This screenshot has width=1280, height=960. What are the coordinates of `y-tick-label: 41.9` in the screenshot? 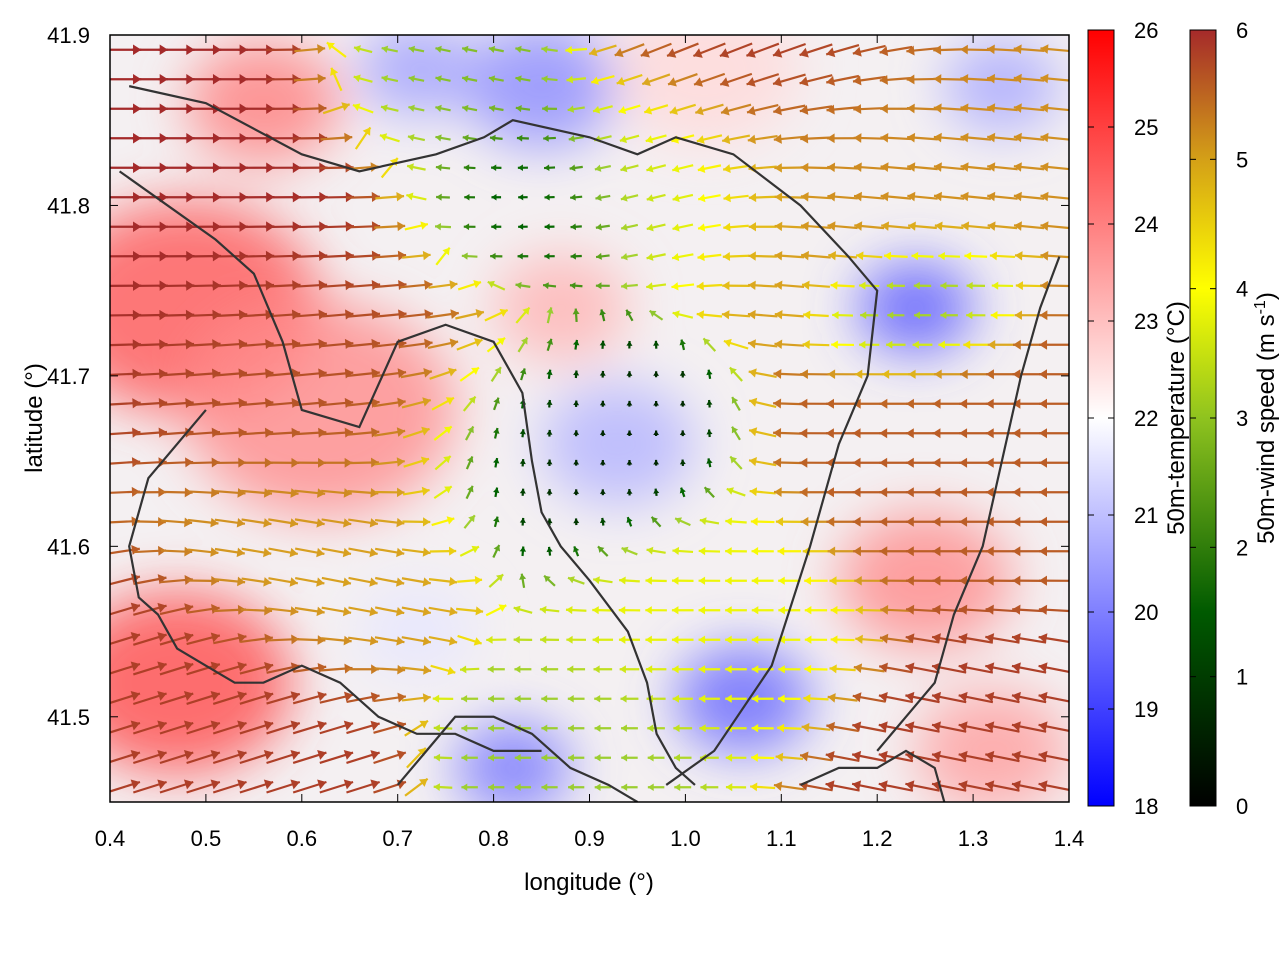 It's located at (68, 35).